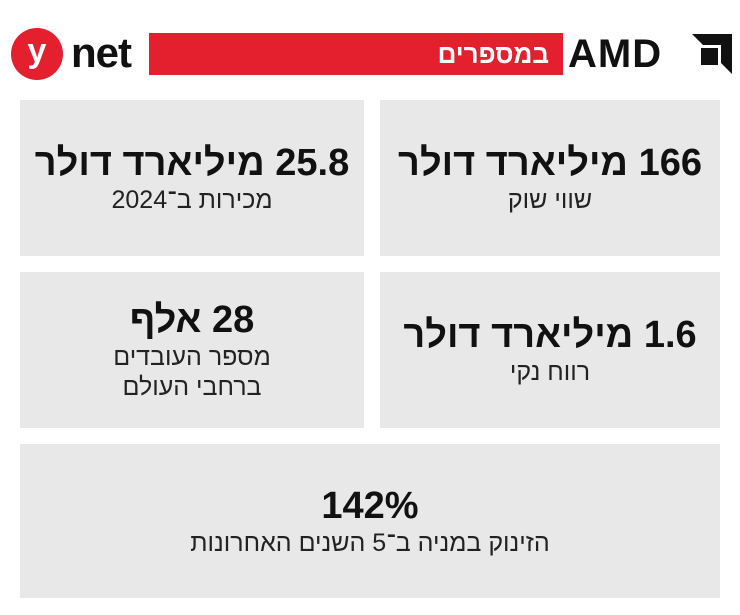  What do you see at coordinates (37, 54) in the screenshot?
I see `ynet-circle-logo: y` at bounding box center [37, 54].